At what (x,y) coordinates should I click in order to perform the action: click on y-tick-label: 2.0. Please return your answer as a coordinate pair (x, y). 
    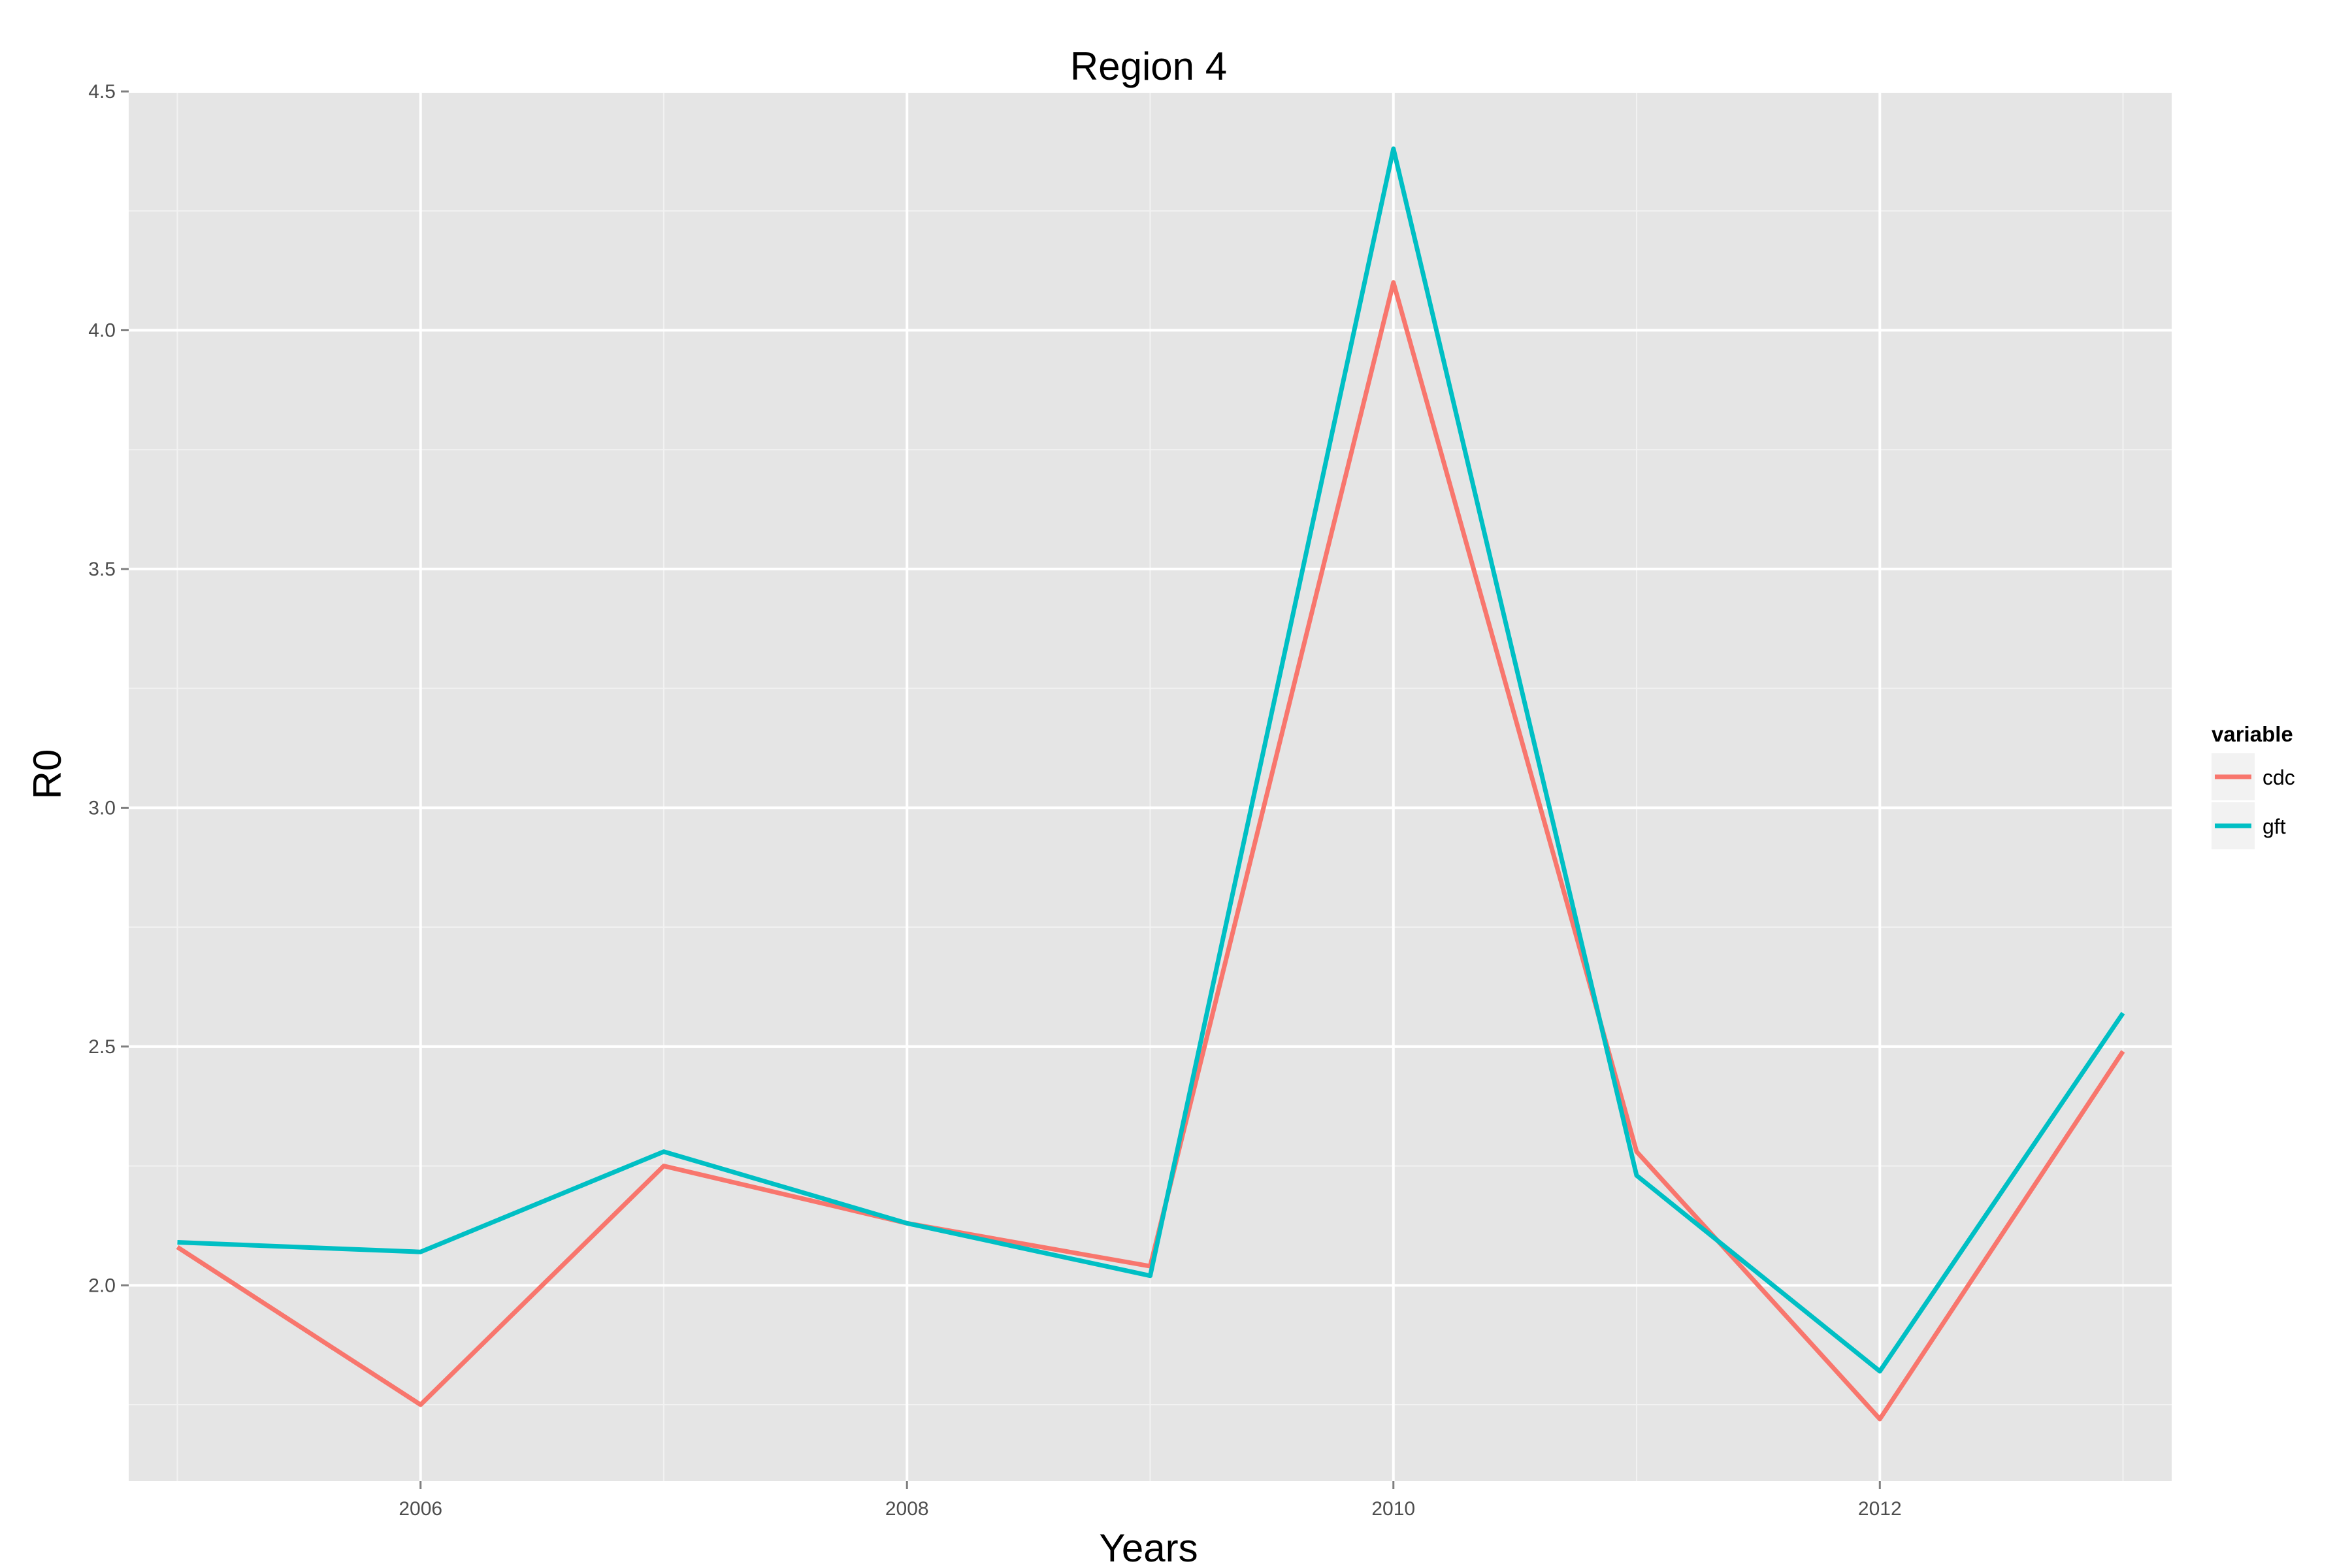
    Looking at the image, I should click on (102, 1285).